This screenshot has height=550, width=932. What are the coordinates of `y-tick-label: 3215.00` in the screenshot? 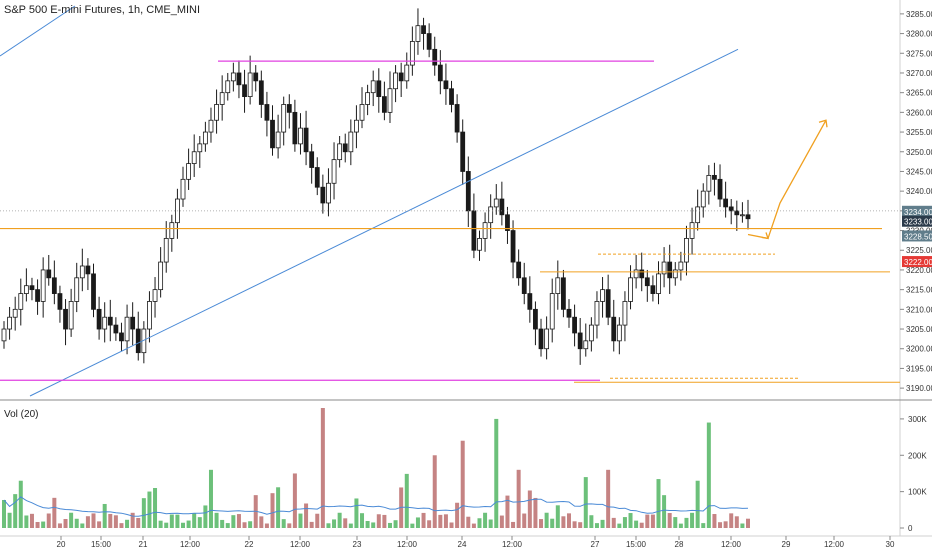 It's located at (919, 290).